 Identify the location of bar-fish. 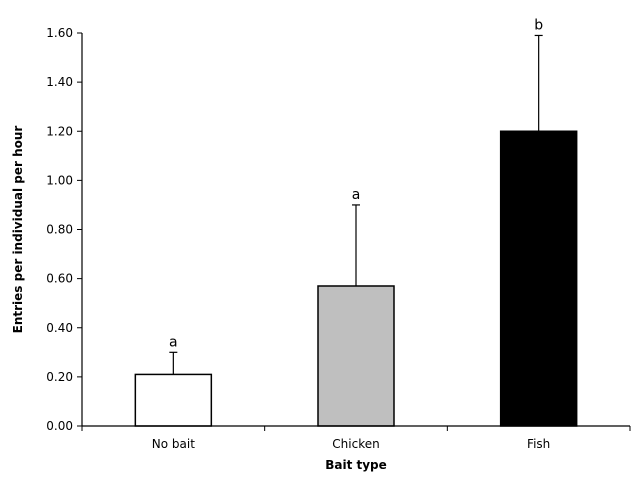
(538, 278).